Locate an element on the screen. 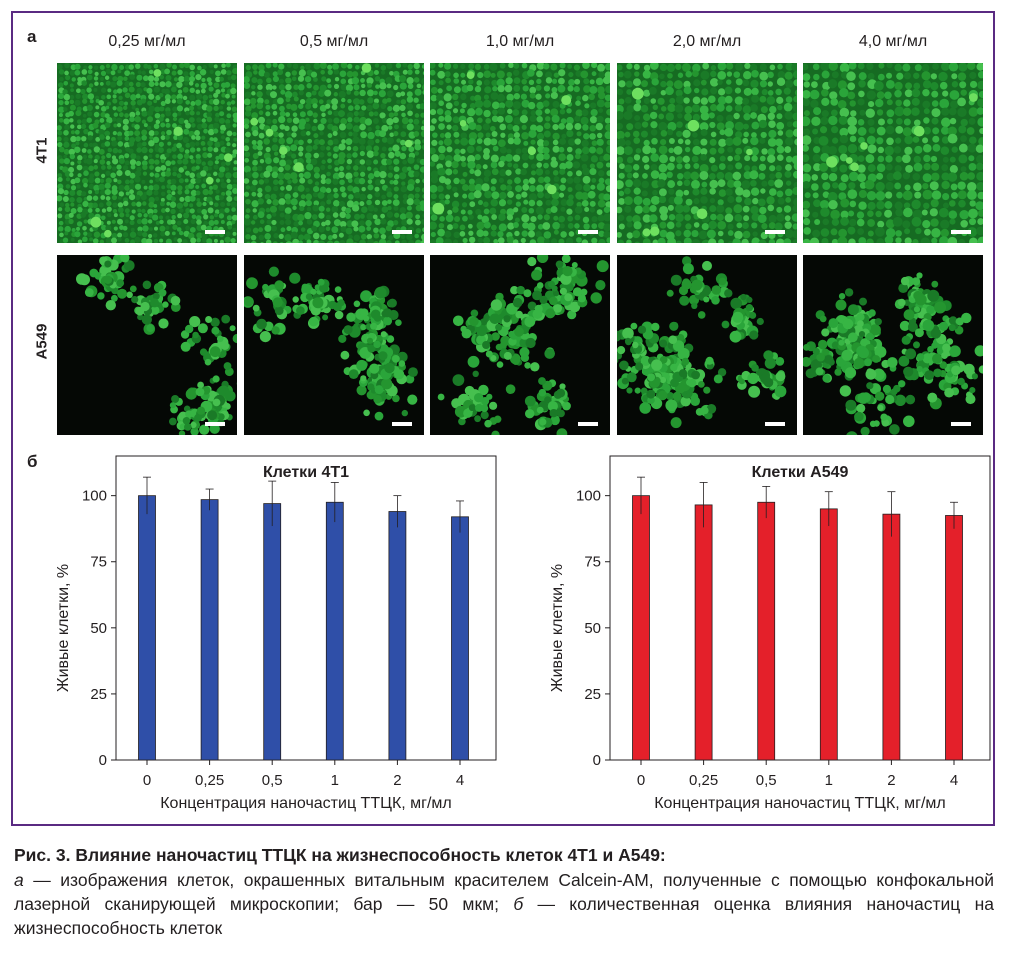  chart-title: Клетки 4T1 is located at coordinates (306, 472).